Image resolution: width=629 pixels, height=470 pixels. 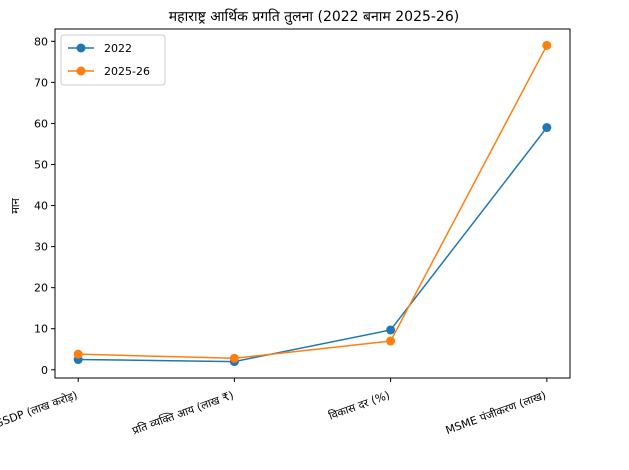 What do you see at coordinates (44, 370) in the screenshot?
I see `y-tick-label: 0` at bounding box center [44, 370].